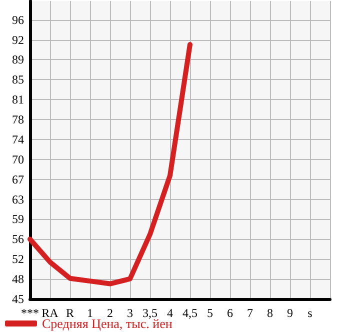 The height and width of the screenshot is (335, 345). Describe the element at coordinates (18, 259) in the screenshot. I see `y-tick-label: 52` at that location.